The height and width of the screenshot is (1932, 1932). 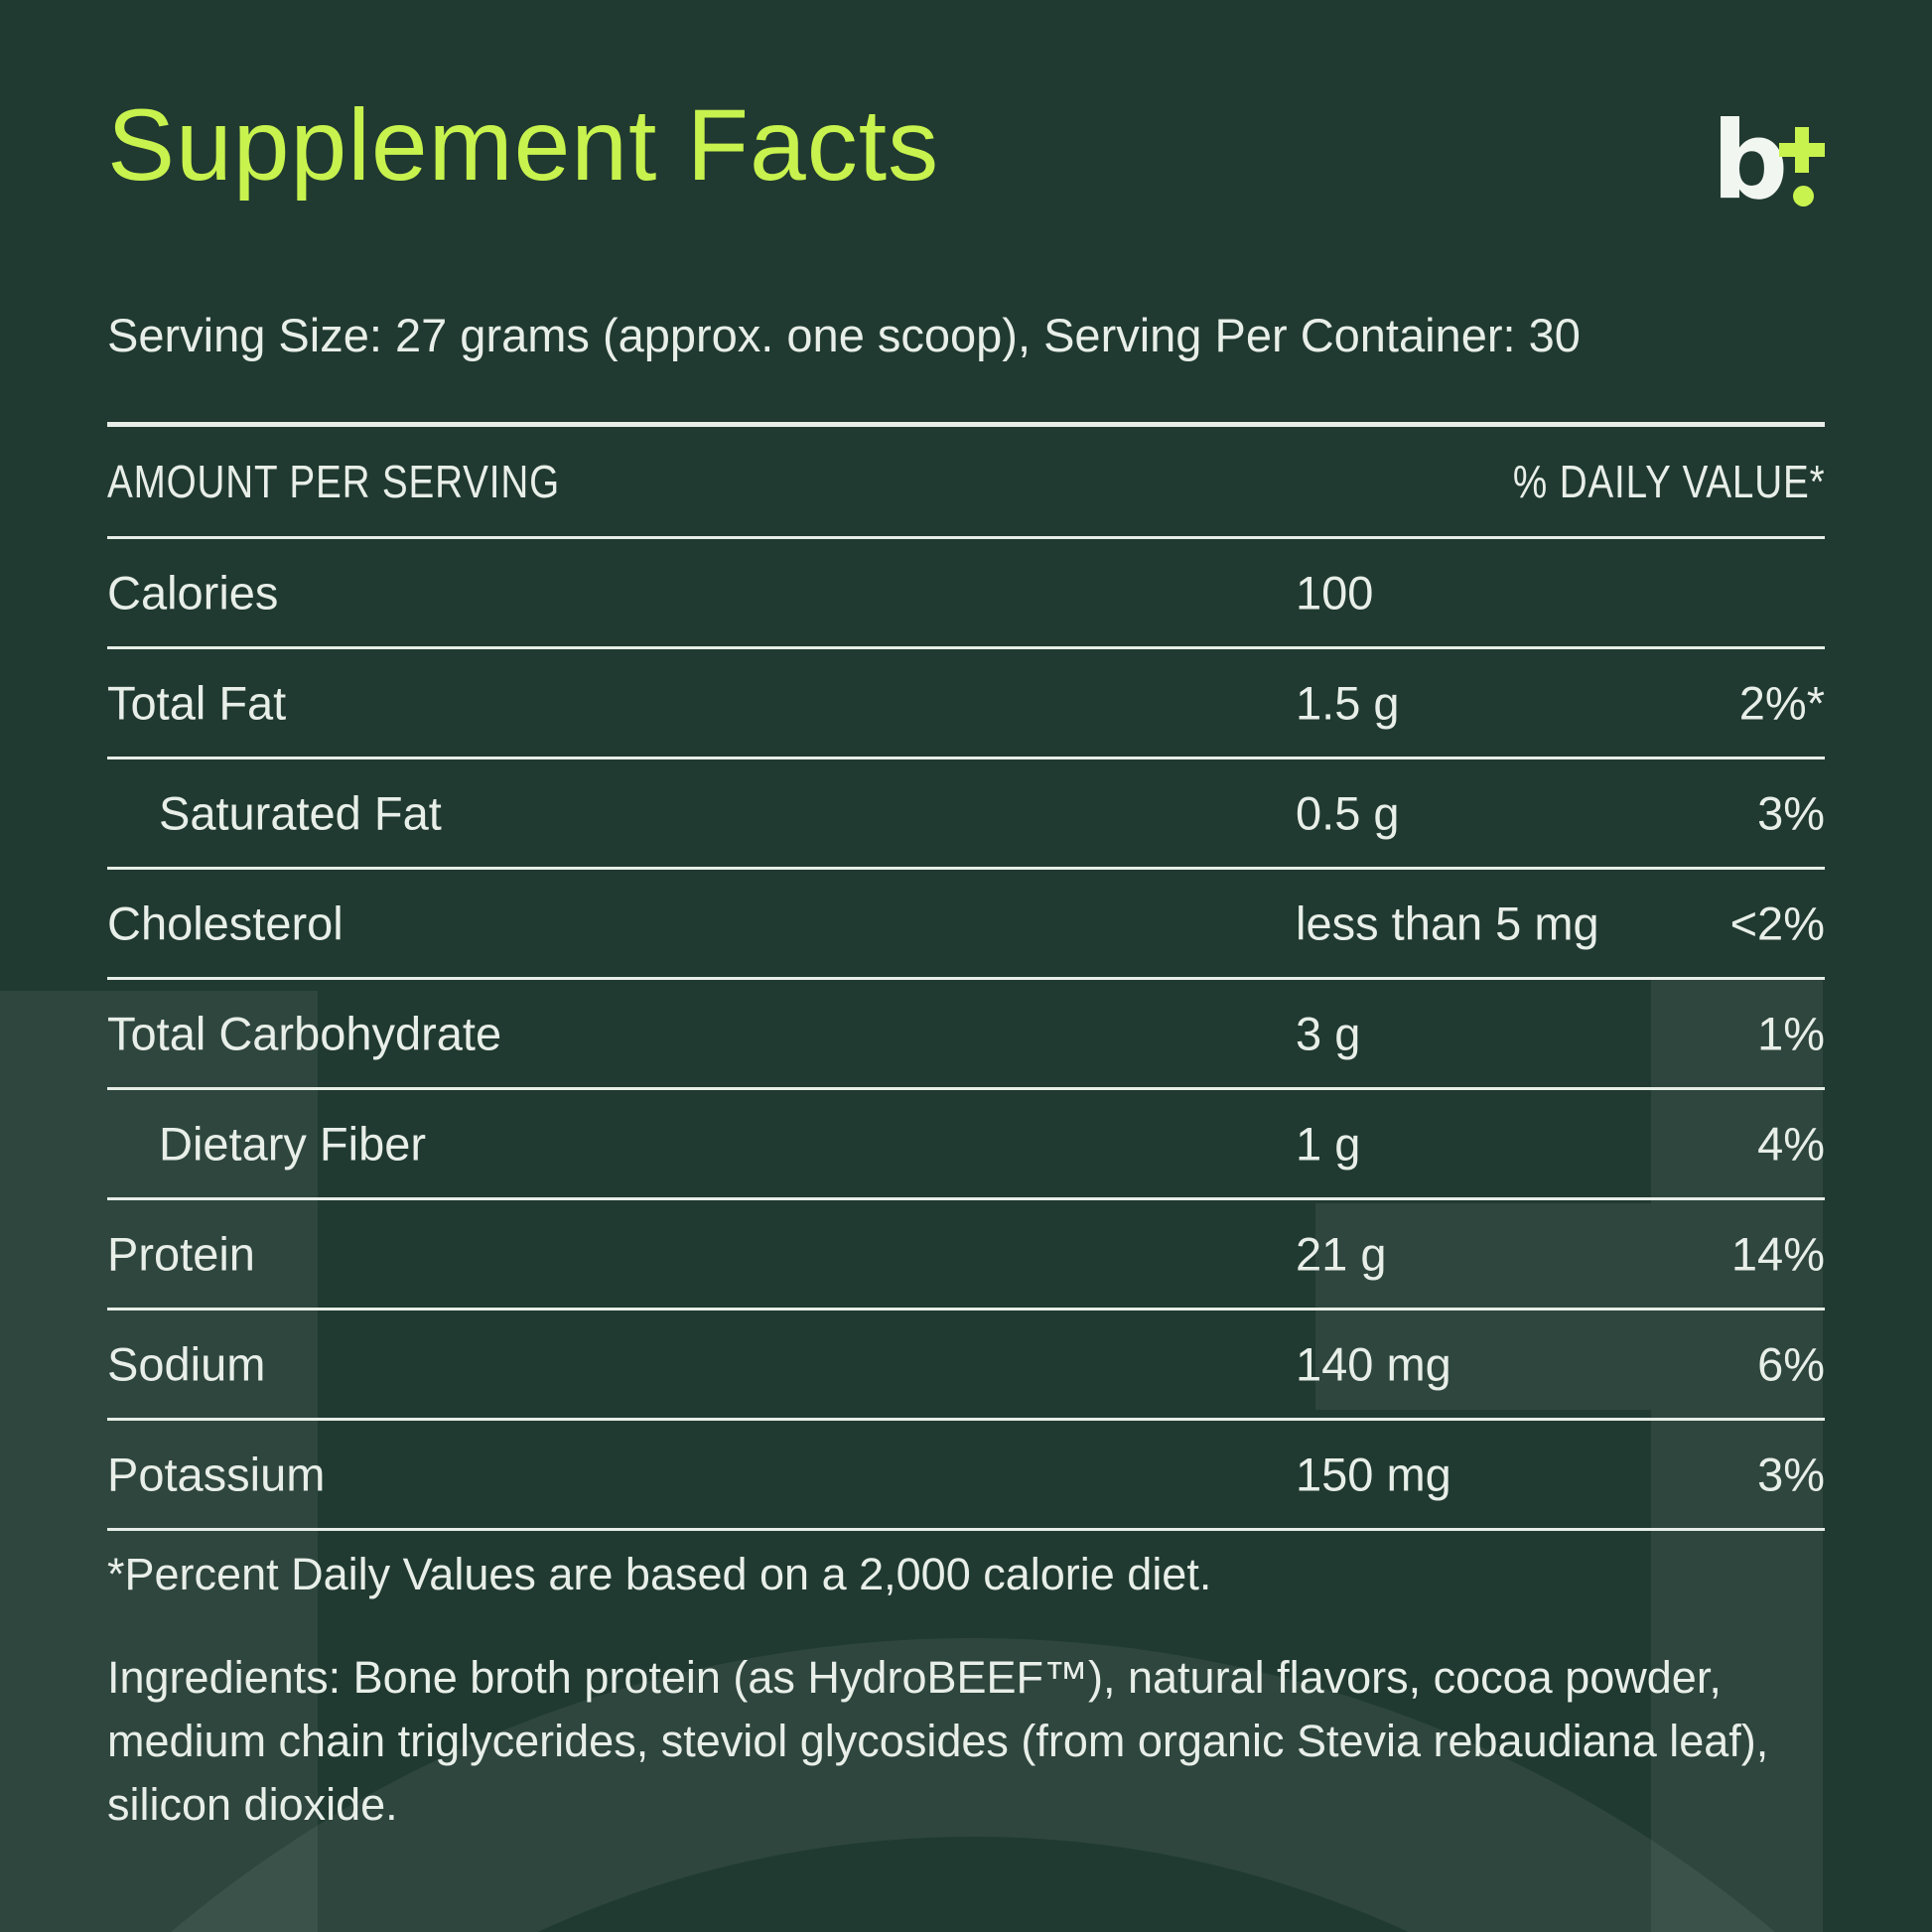 What do you see at coordinates (524, 145) in the screenshot?
I see `page-title: Supplement Facts` at bounding box center [524, 145].